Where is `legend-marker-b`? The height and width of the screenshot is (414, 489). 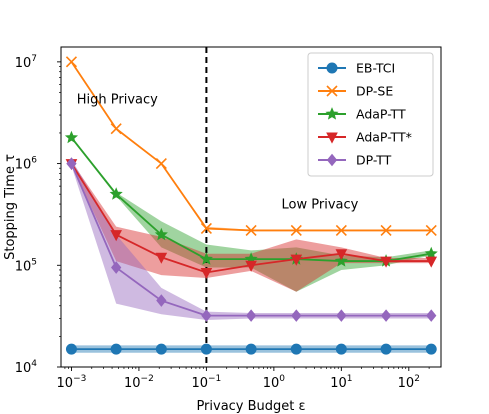 legend-marker-b is located at coordinates (332, 91).